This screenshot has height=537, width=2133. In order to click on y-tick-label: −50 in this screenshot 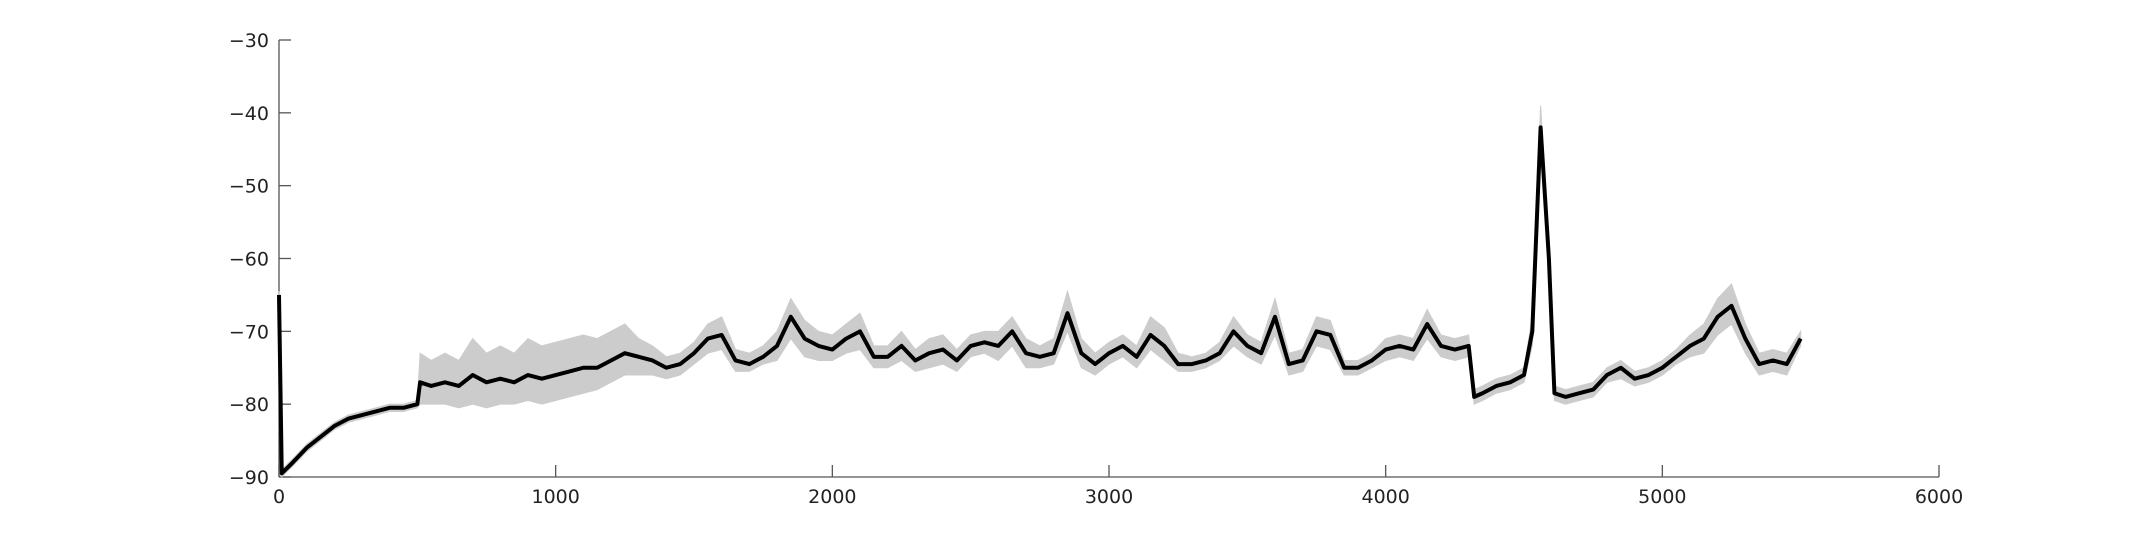, I will do `click(249, 187)`.